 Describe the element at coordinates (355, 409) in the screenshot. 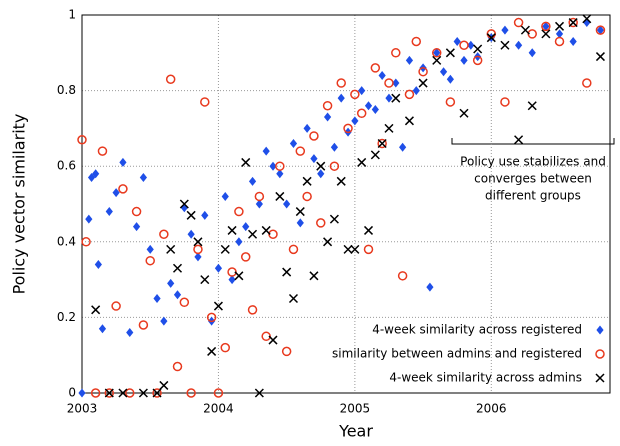

I see `x-tick-label: 2005` at that location.